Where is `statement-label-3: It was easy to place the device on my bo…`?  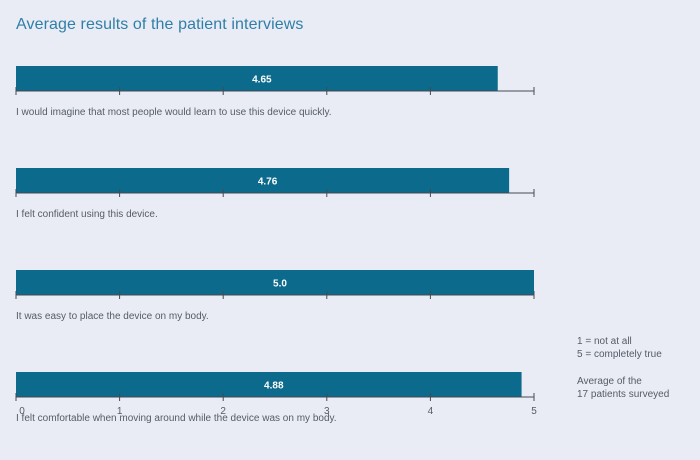
statement-label-3: It was easy to place the device on my bo… is located at coordinates (112, 316).